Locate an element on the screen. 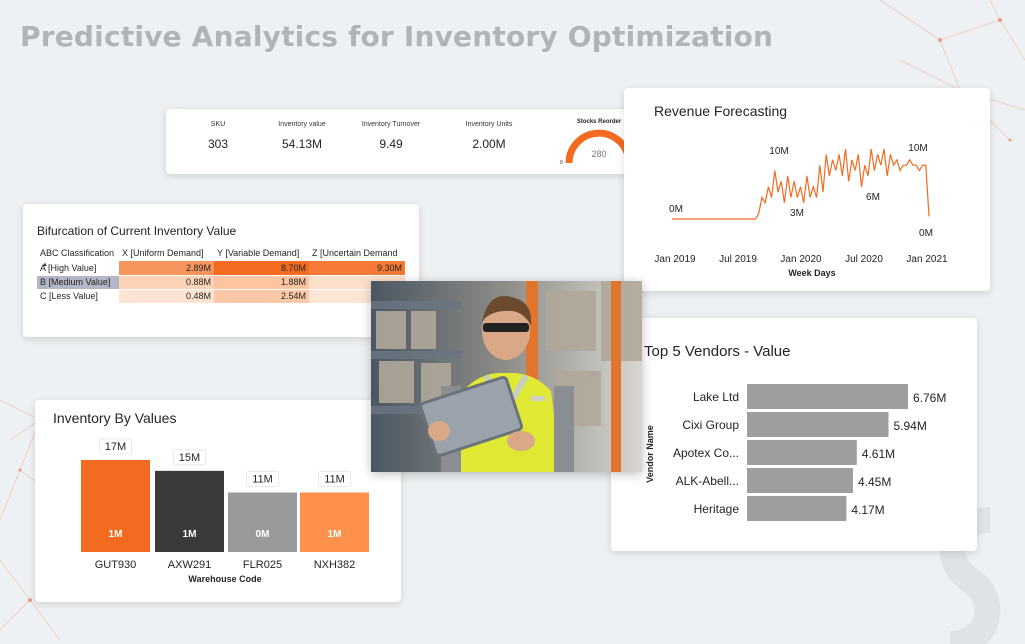 This screenshot has width=1025, height=644. value-label: 17M is located at coordinates (115, 447).